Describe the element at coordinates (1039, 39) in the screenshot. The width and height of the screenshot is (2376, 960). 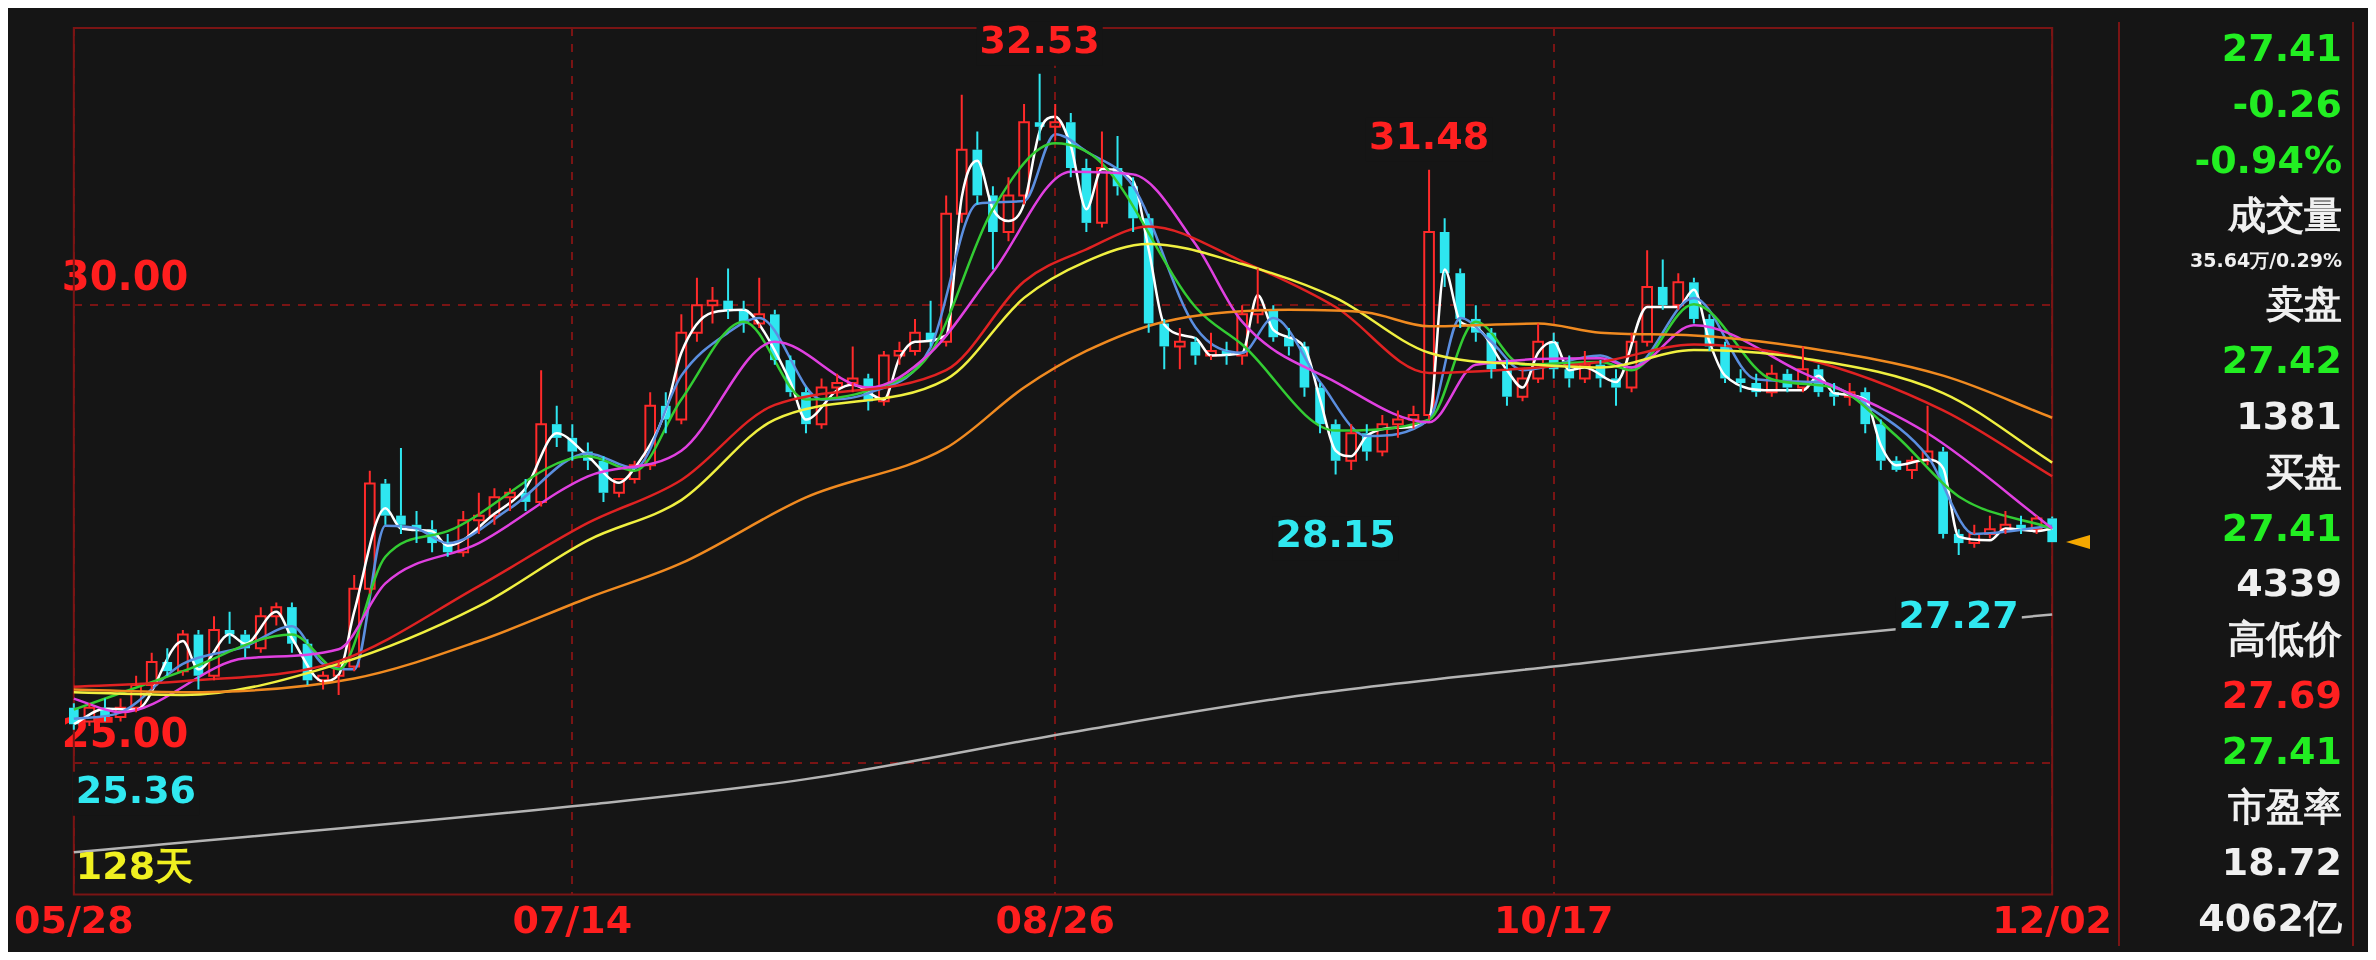
I see `annotation: 32.53` at that location.